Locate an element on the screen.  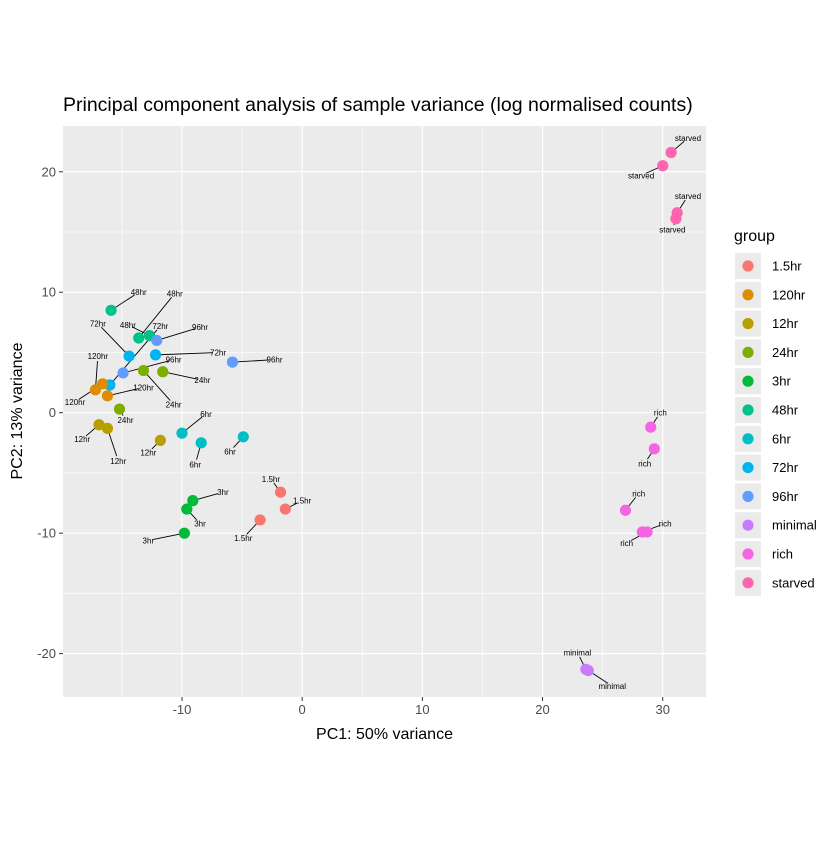
y-axis-title: PC2: 13% variance is located at coordinates (17, 410).